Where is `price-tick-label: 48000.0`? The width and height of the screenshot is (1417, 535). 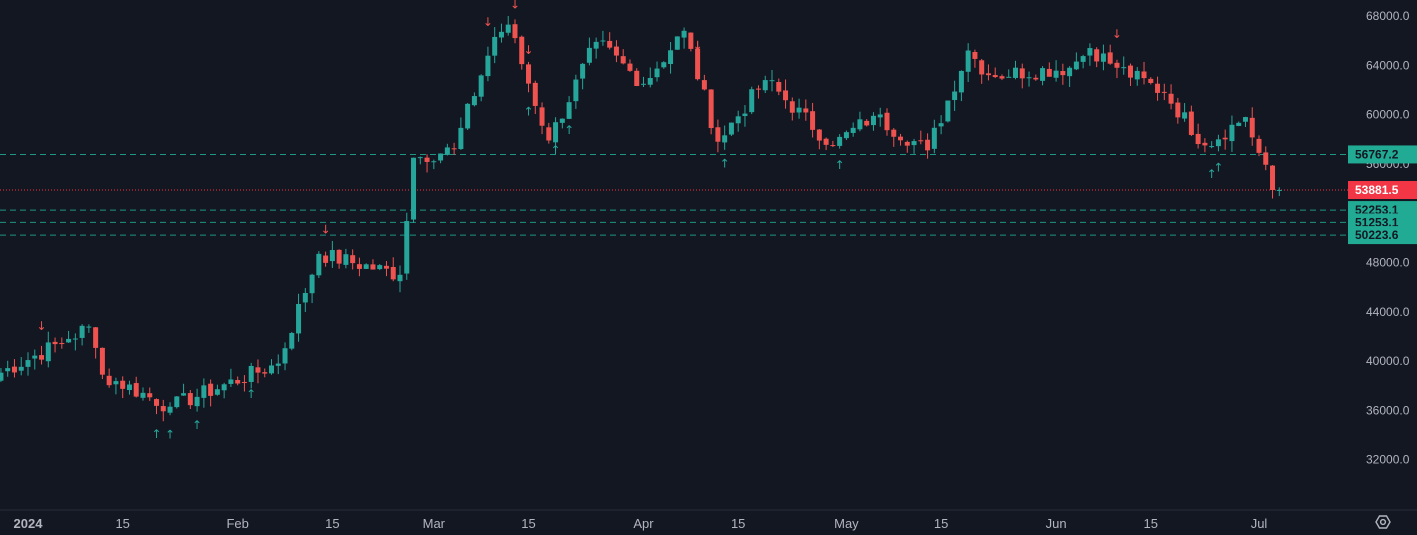
price-tick-label: 48000.0 is located at coordinates (1388, 263).